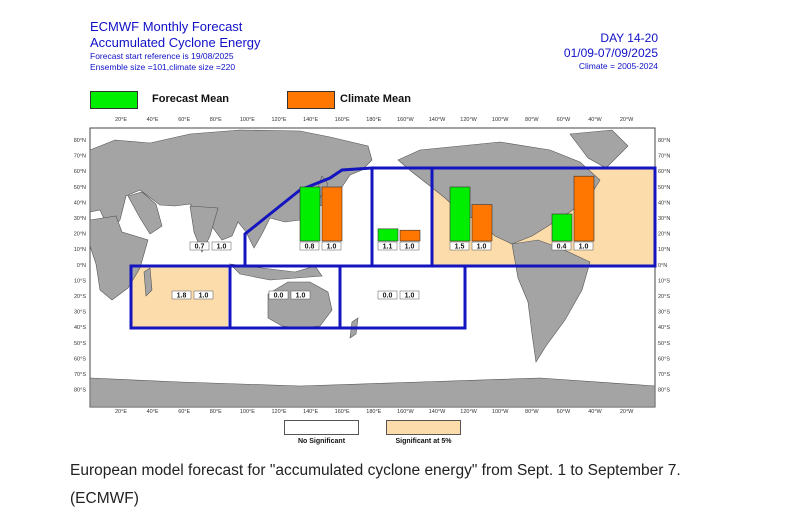 This screenshot has height=513, width=802. Describe the element at coordinates (564, 120) in the screenshot. I see `lon-label-top: 60°W` at that location.